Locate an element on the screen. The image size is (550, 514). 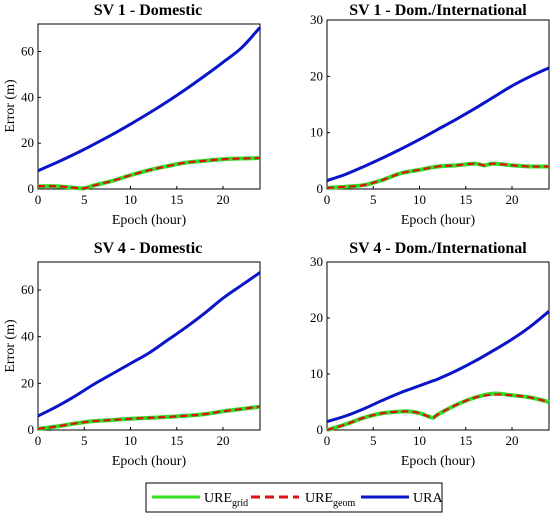
legend-label-ure-grid: URE is located at coordinates (218, 498).